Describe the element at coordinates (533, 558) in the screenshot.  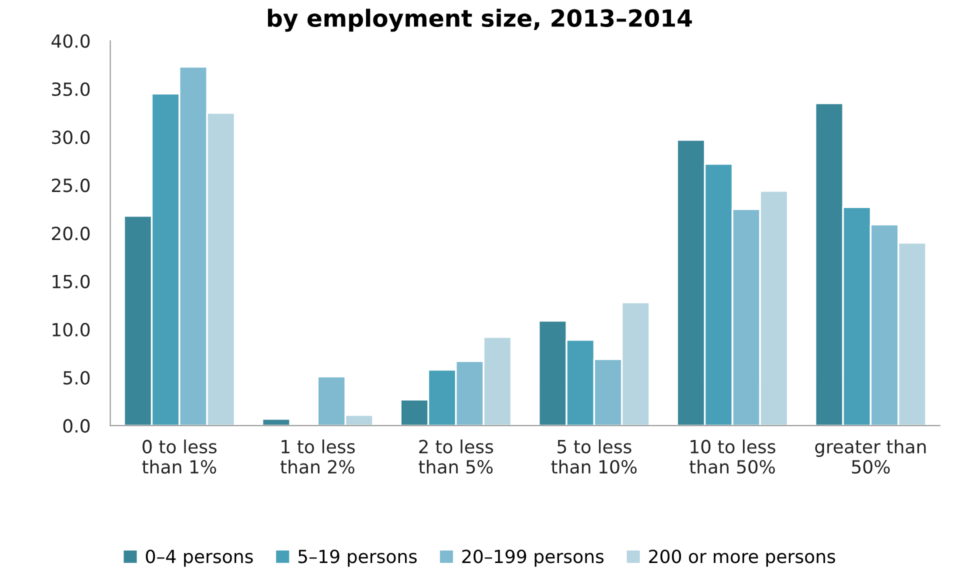
I see `legend-label: 20–199 persons` at that location.